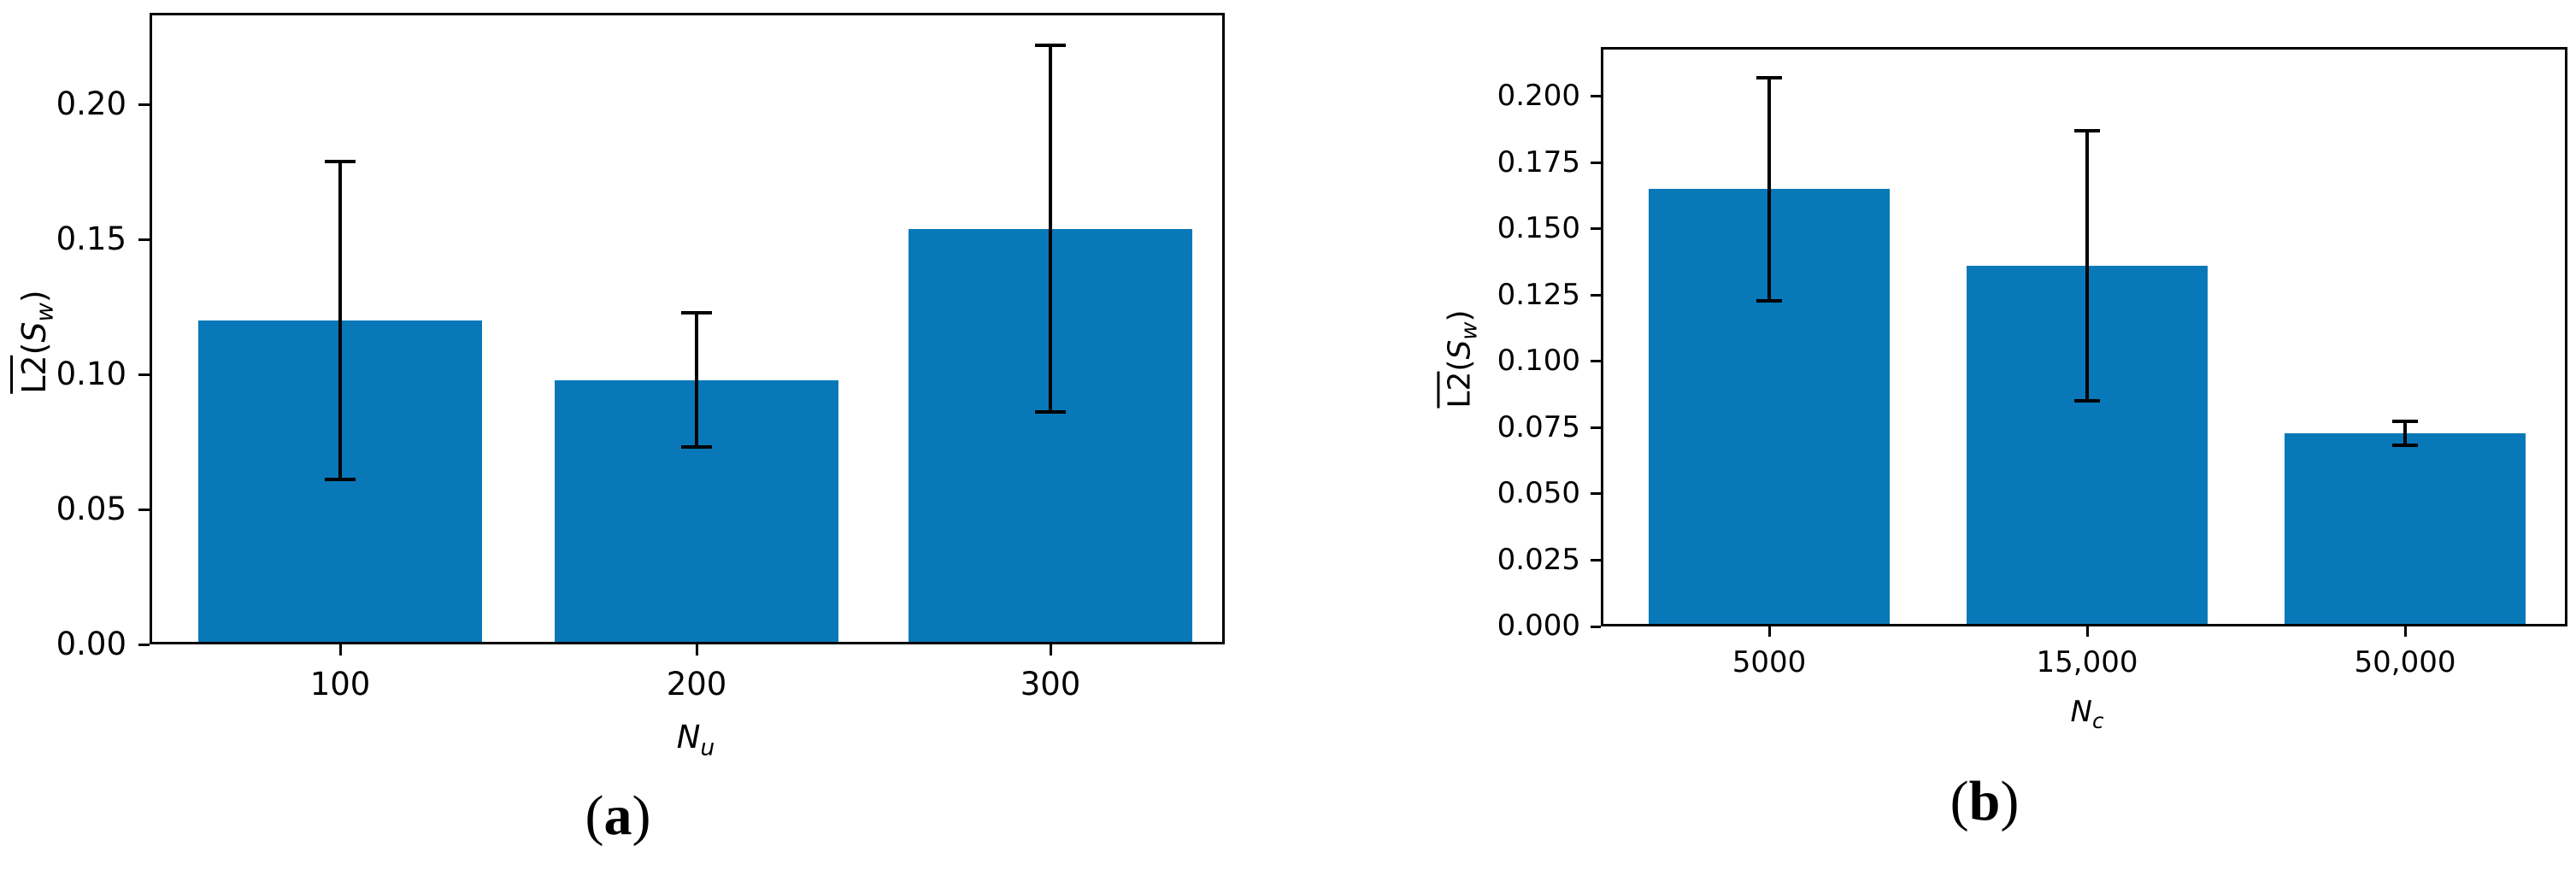  I want to click on x-tick-label-b-1: 15,000, so click(2087, 662).